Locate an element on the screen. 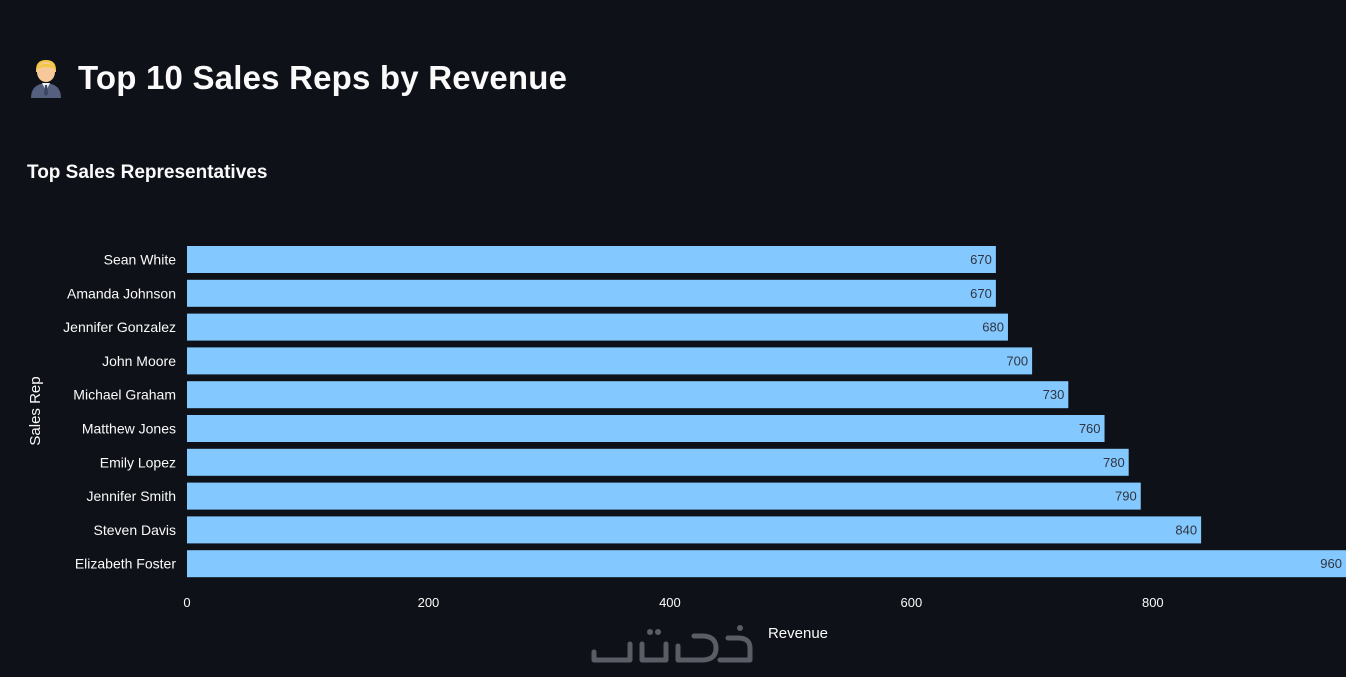 This screenshot has height=677, width=1346. x-axis-label: Revenue is located at coordinates (798, 633).